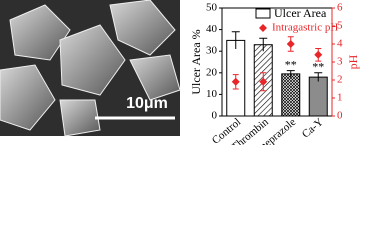  Describe the element at coordinates (196, 61) in the screenshot. I see `y-axis-label: Ulcer Area %` at that location.